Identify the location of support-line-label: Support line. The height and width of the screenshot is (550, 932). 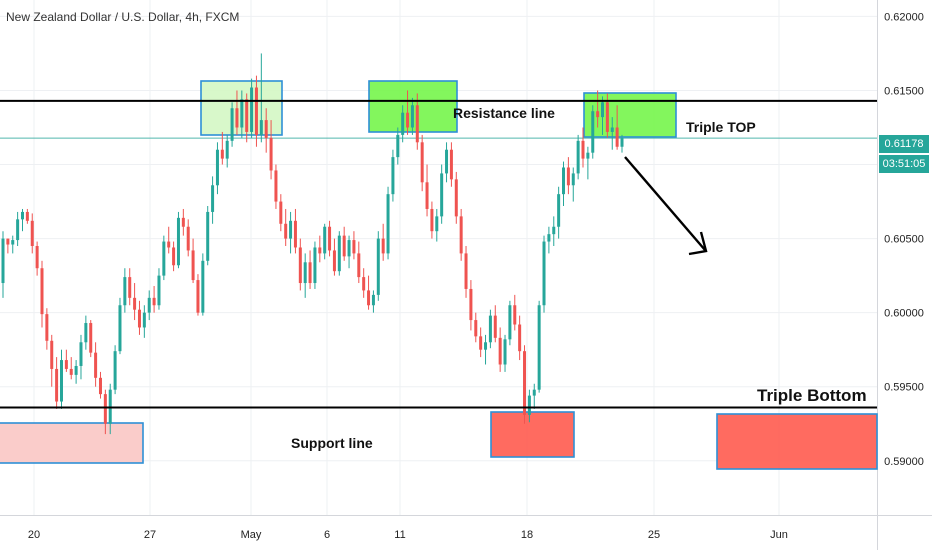
(332, 443).